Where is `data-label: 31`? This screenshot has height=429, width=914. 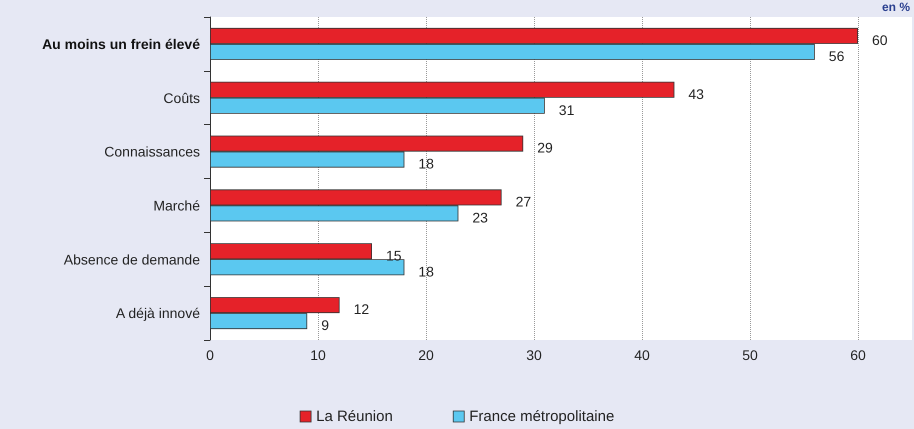
data-label: 31 is located at coordinates (566, 110).